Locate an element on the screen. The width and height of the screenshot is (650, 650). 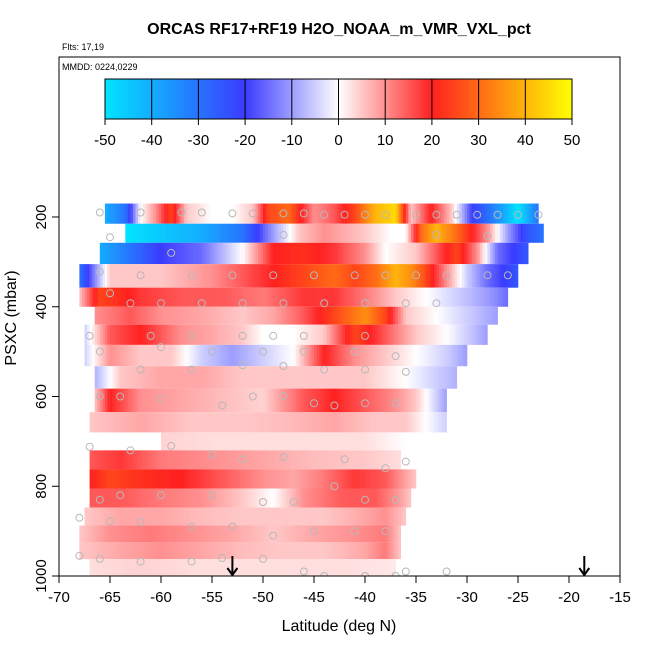
colorbar-tick-label: -50 is located at coordinates (105, 140).